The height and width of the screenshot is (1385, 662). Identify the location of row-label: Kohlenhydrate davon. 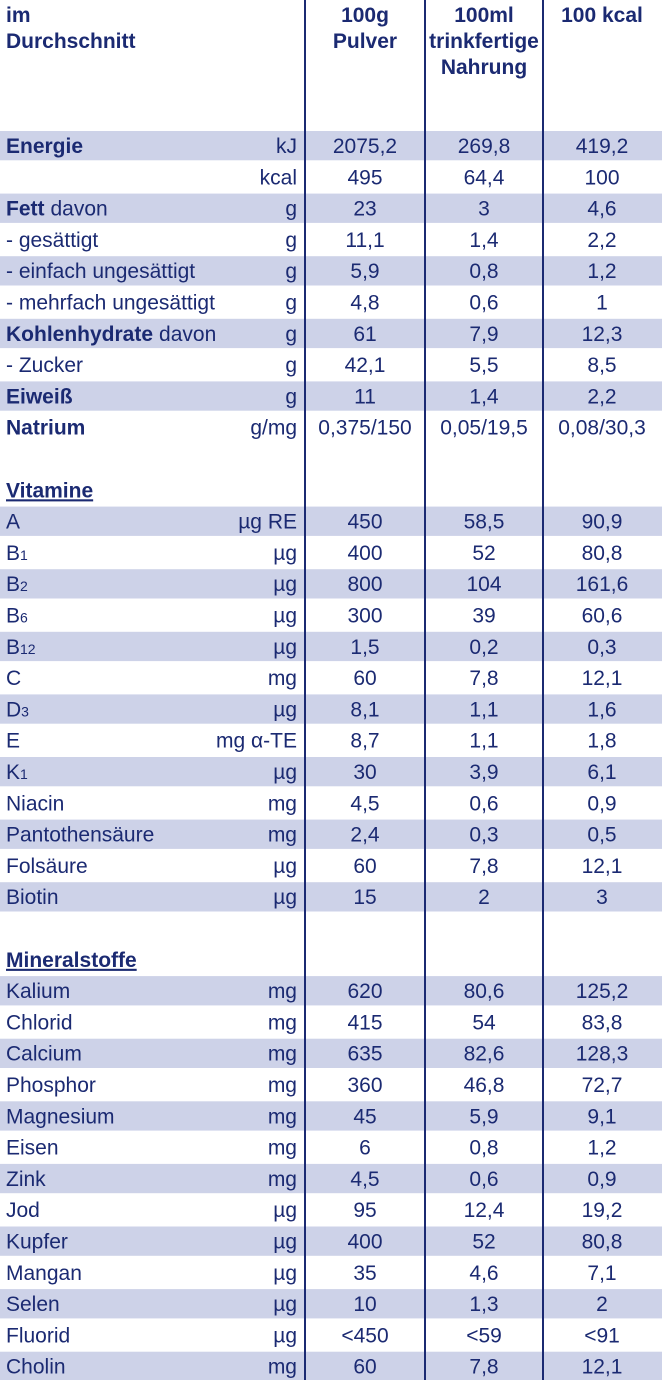
(111, 334).